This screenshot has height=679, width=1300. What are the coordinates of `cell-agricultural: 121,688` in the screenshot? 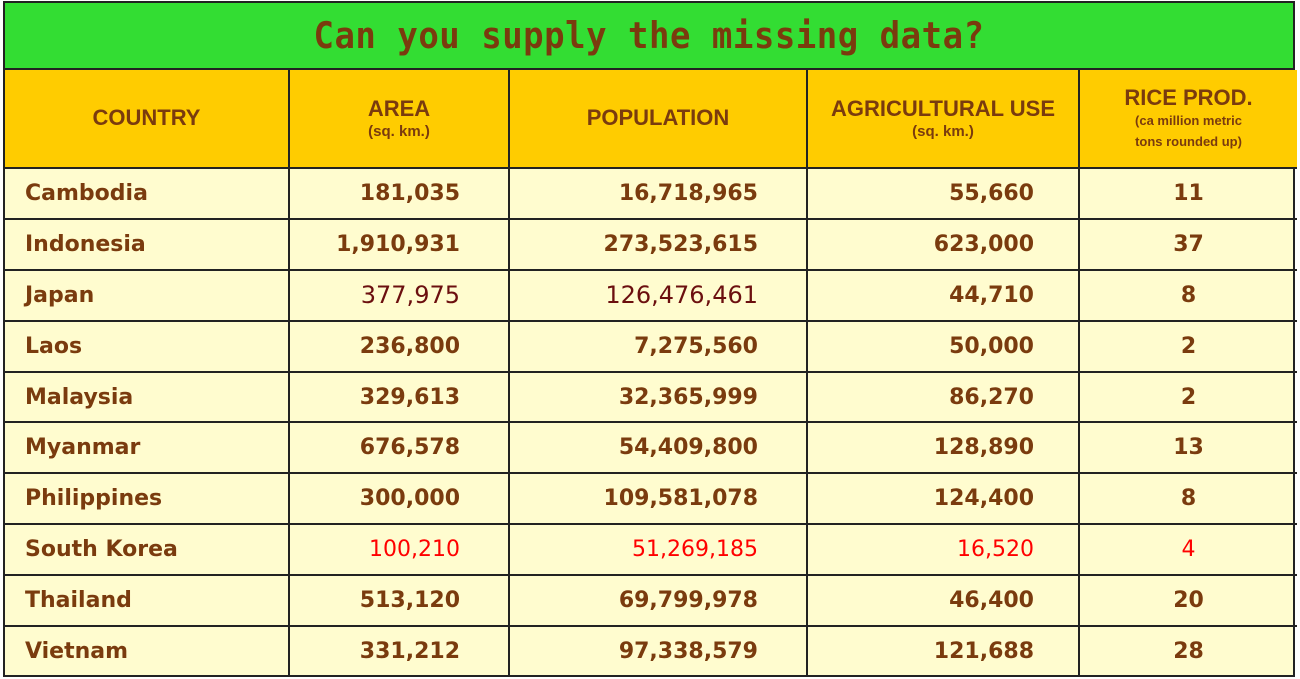 It's located at (943, 651).